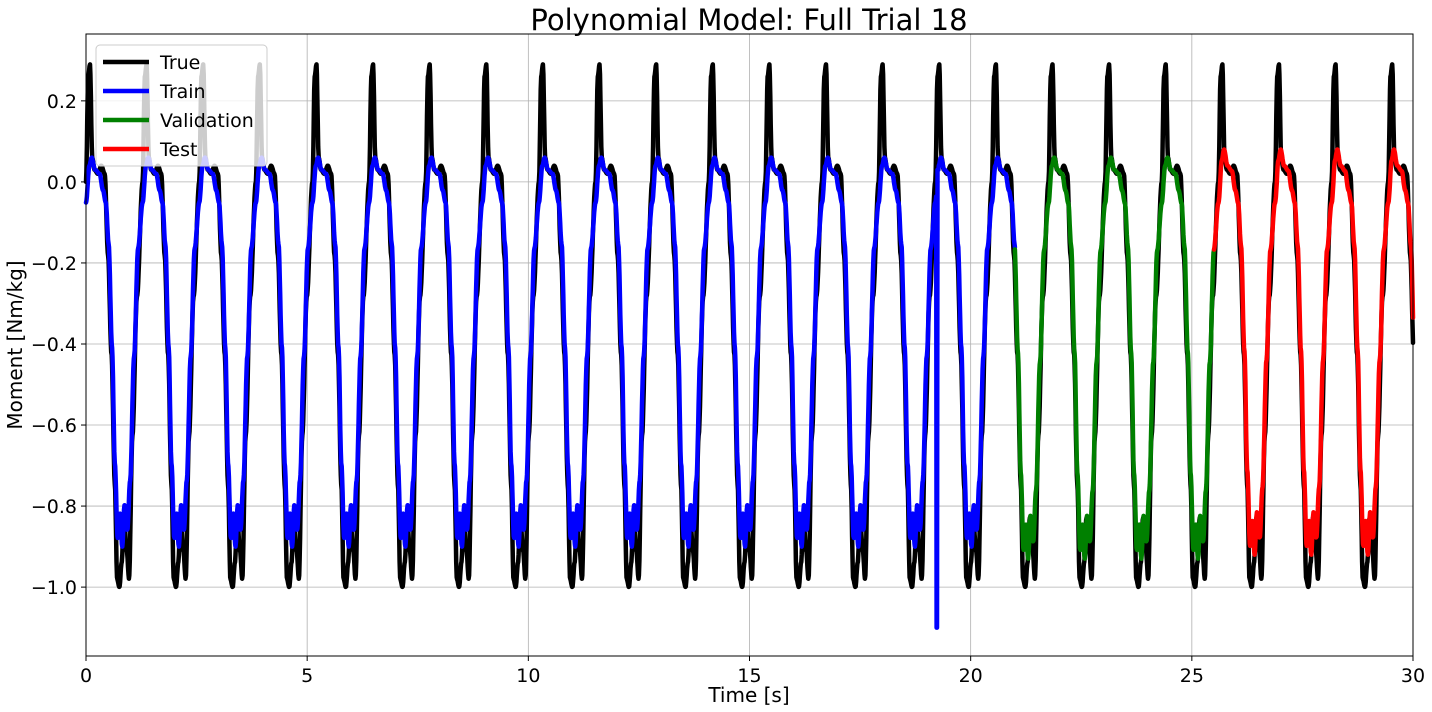 This screenshot has height=712, width=1432. What do you see at coordinates (54, 345) in the screenshot?
I see `y-tick-label: −0.4` at bounding box center [54, 345].